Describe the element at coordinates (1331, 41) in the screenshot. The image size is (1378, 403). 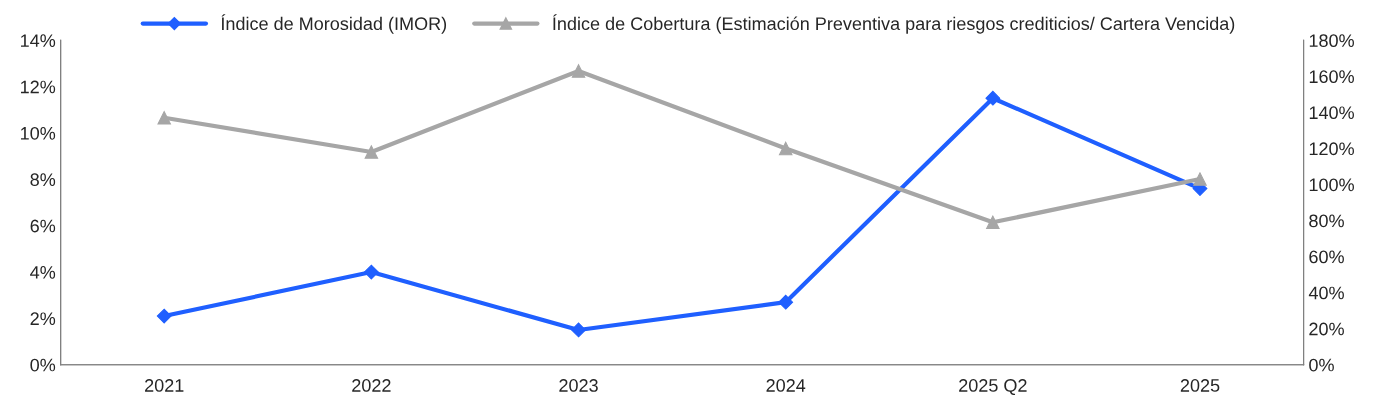
I see `y2-tick-label: 180%` at that location.